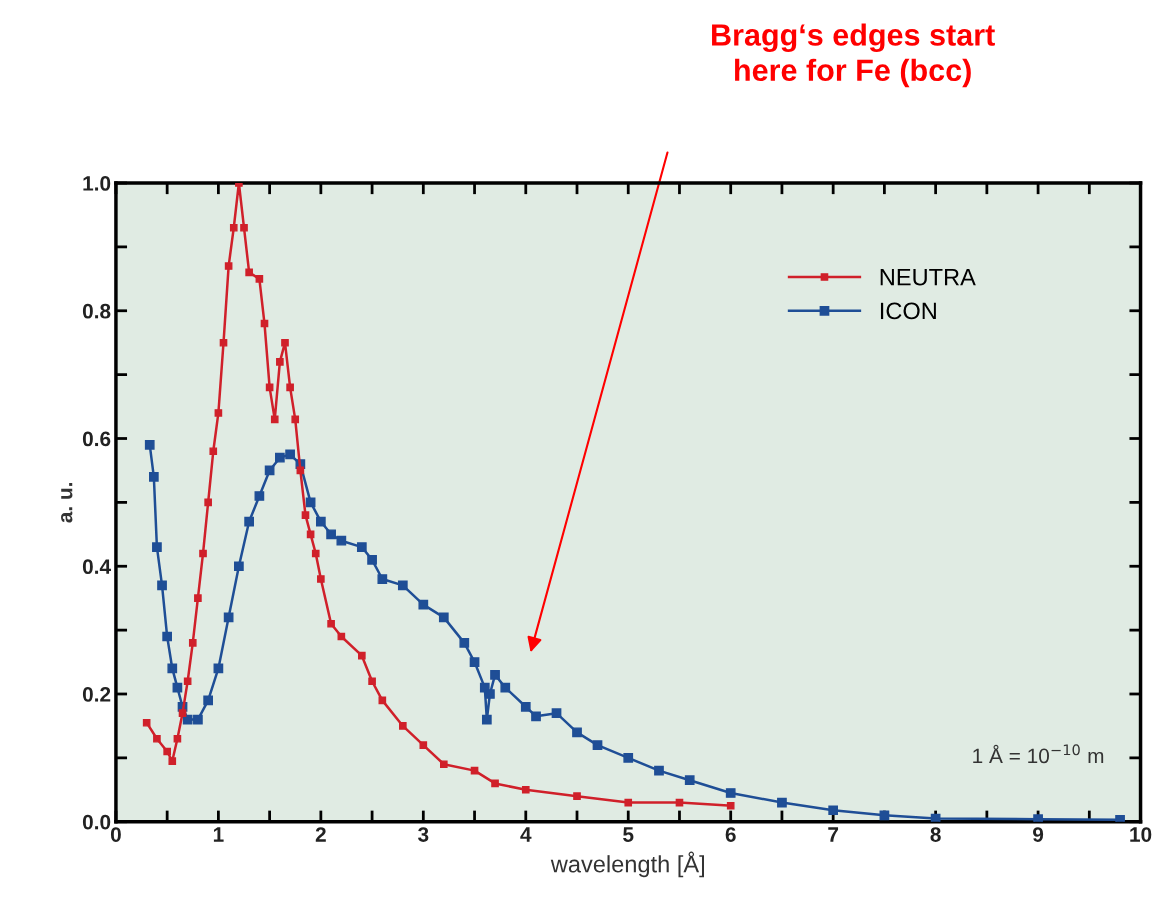 The height and width of the screenshot is (906, 1171). Describe the element at coordinates (628, 834) in the screenshot. I see `x-tick-label: 5` at that location.